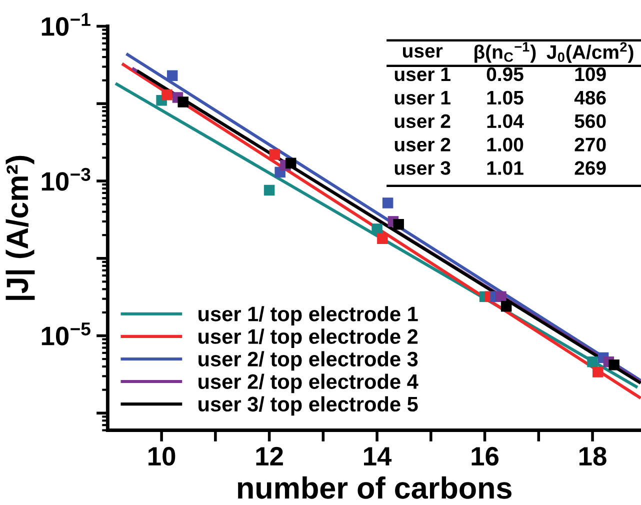 This screenshot has width=641, height=505. I want to click on legend-label: user 2/ top electrode 4, so click(308, 384).